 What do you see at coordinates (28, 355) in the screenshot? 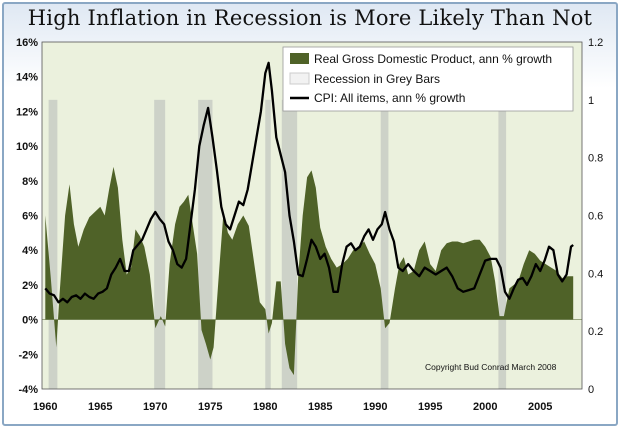
I see `y-tick-label: -2%` at bounding box center [28, 355].